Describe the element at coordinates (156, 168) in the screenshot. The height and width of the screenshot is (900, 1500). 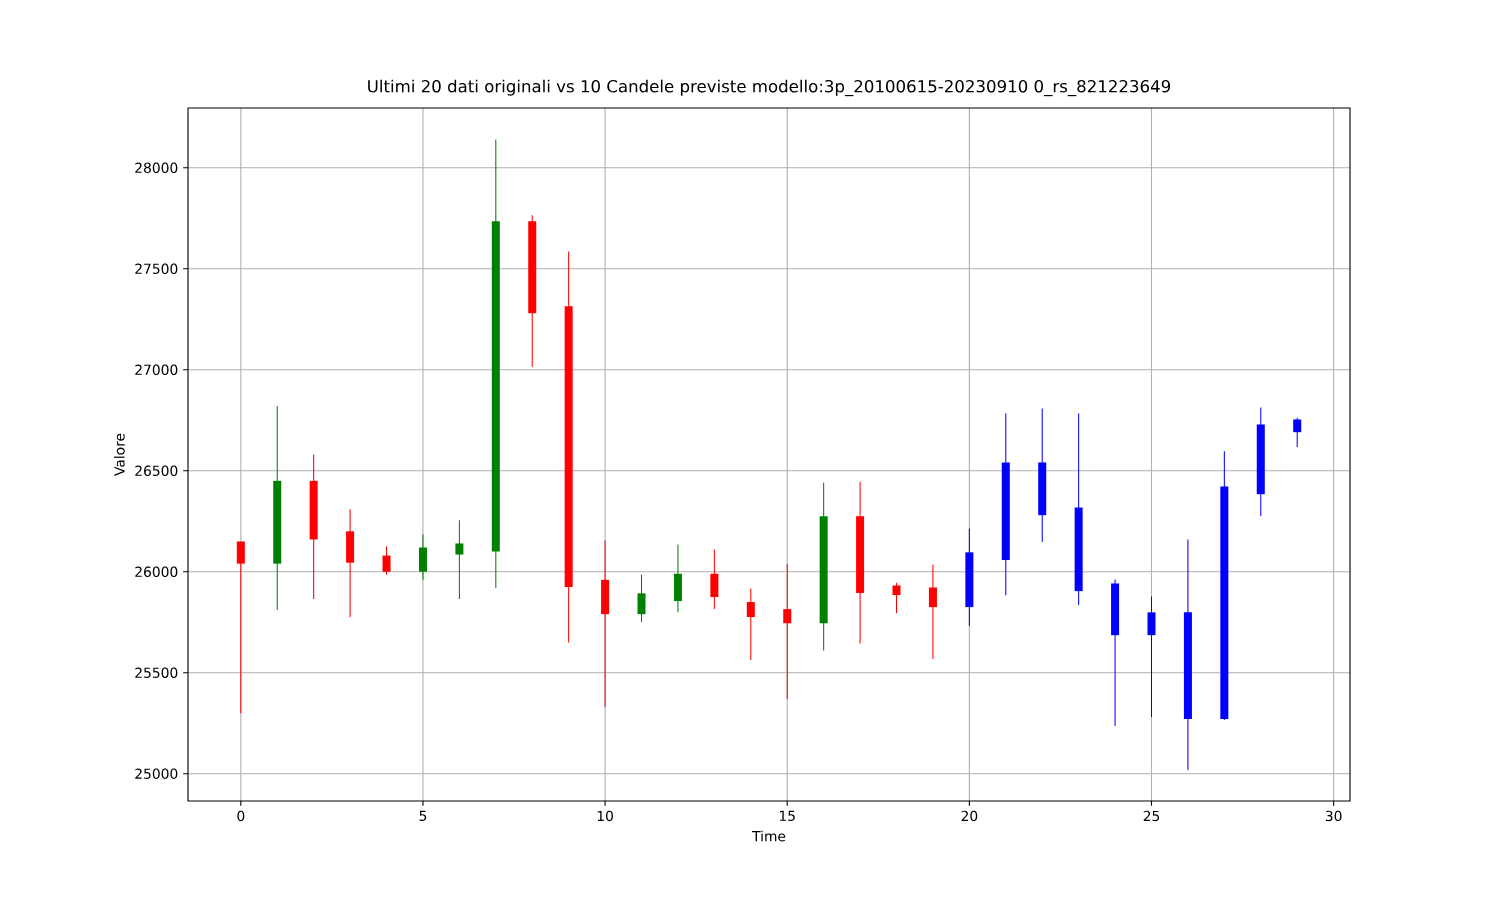
I see `y-tick-label: 28000` at that location.